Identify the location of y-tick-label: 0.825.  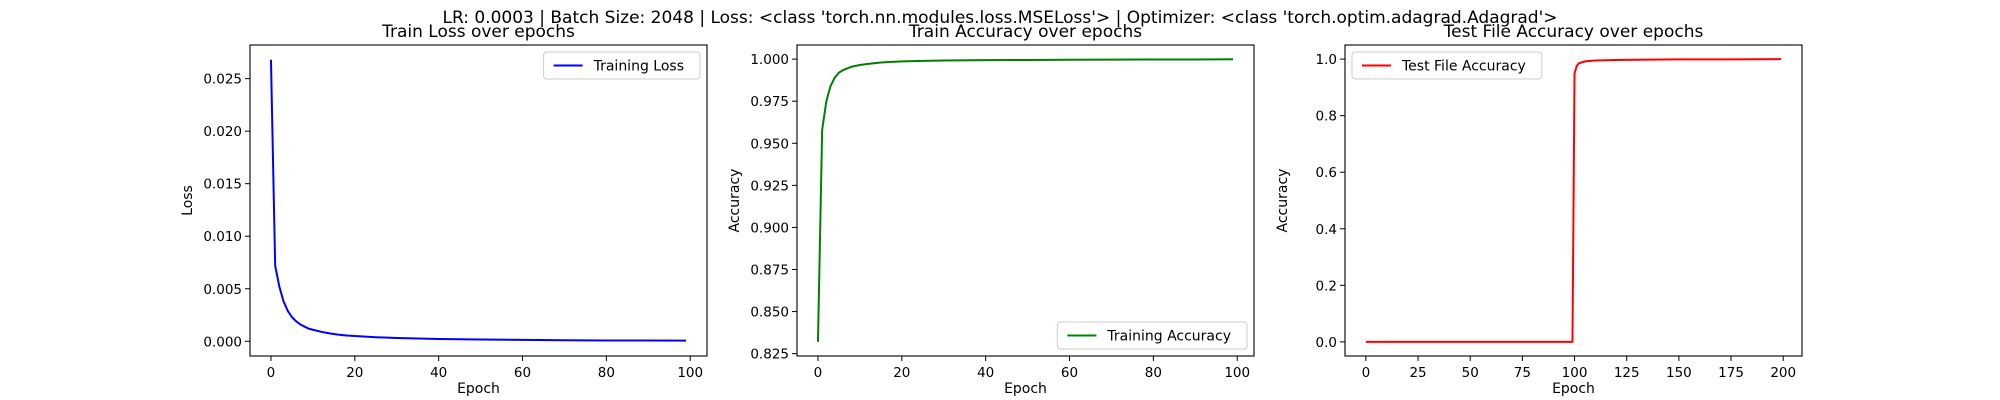
(769, 355).